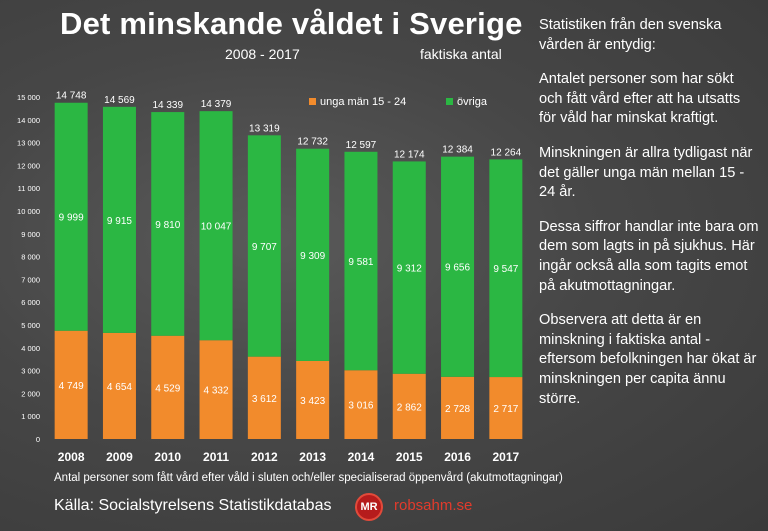 Image resolution: width=768 pixels, height=531 pixels. I want to click on value-label-ovriga: 9 312, so click(409, 269).